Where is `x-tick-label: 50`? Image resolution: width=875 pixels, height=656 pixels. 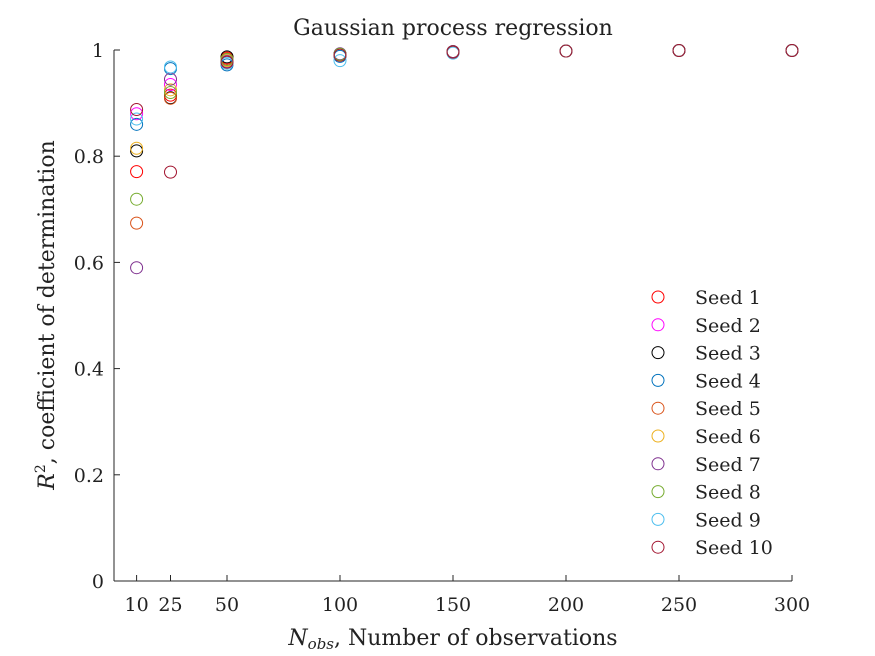 x-tick-label: 50 is located at coordinates (227, 605).